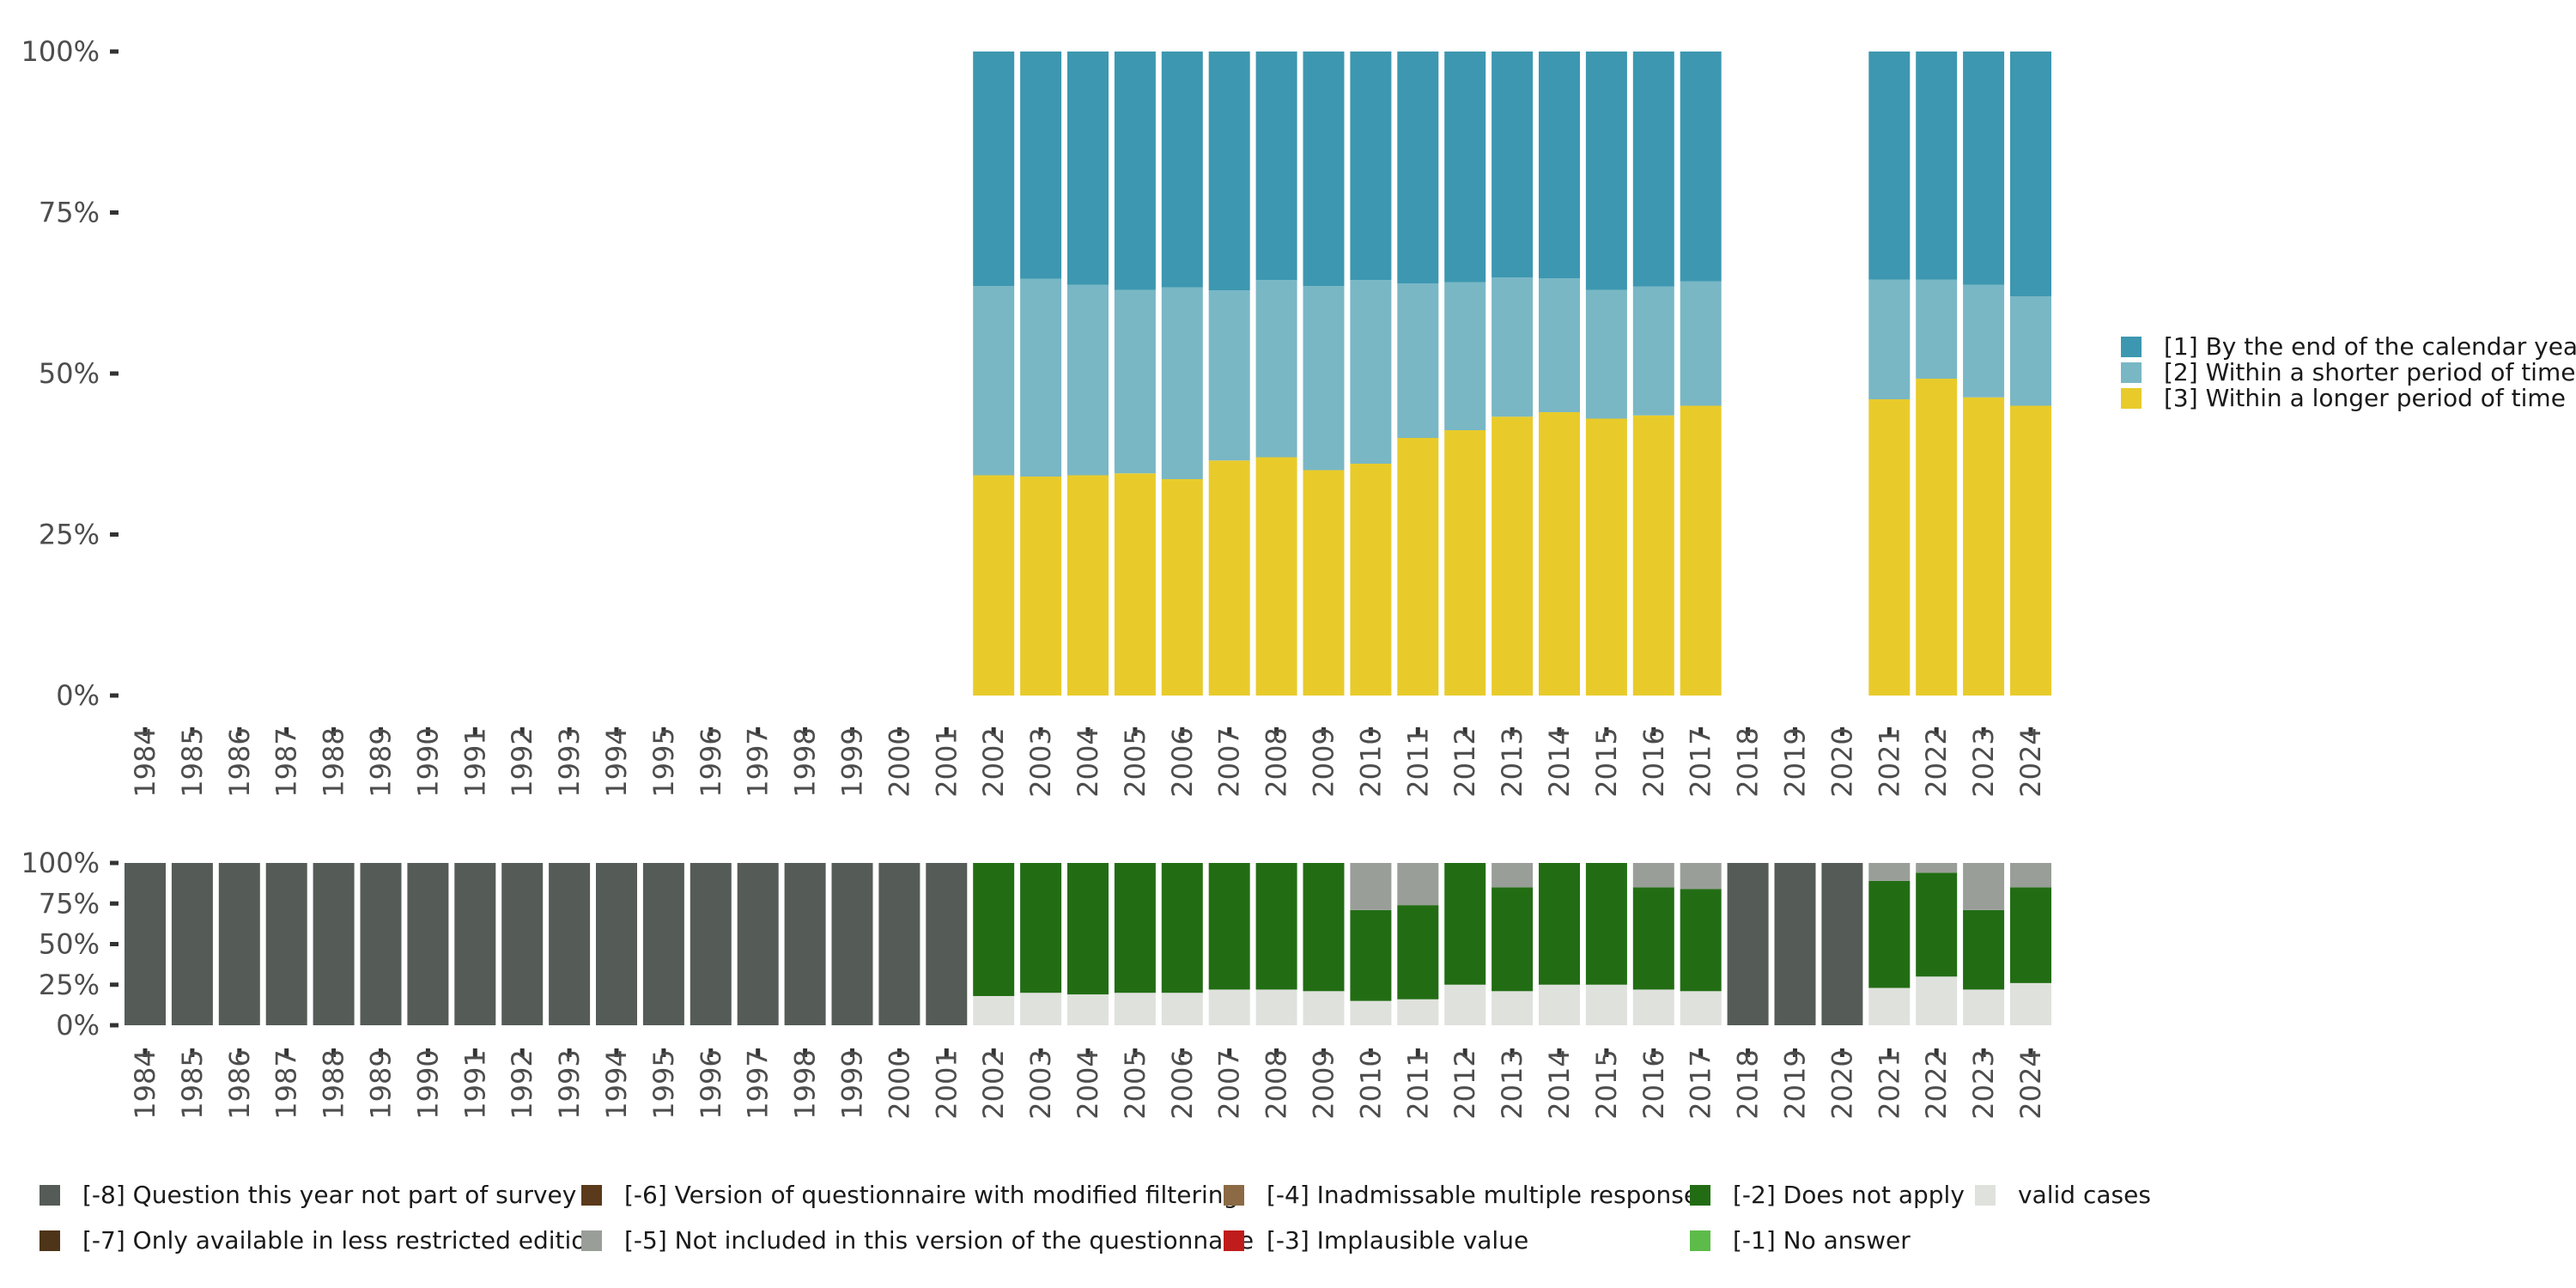 The width and height of the screenshot is (2576, 1288). What do you see at coordinates (1606, 1084) in the screenshot?
I see `x-tick-label-1-2015: 2015` at bounding box center [1606, 1084].